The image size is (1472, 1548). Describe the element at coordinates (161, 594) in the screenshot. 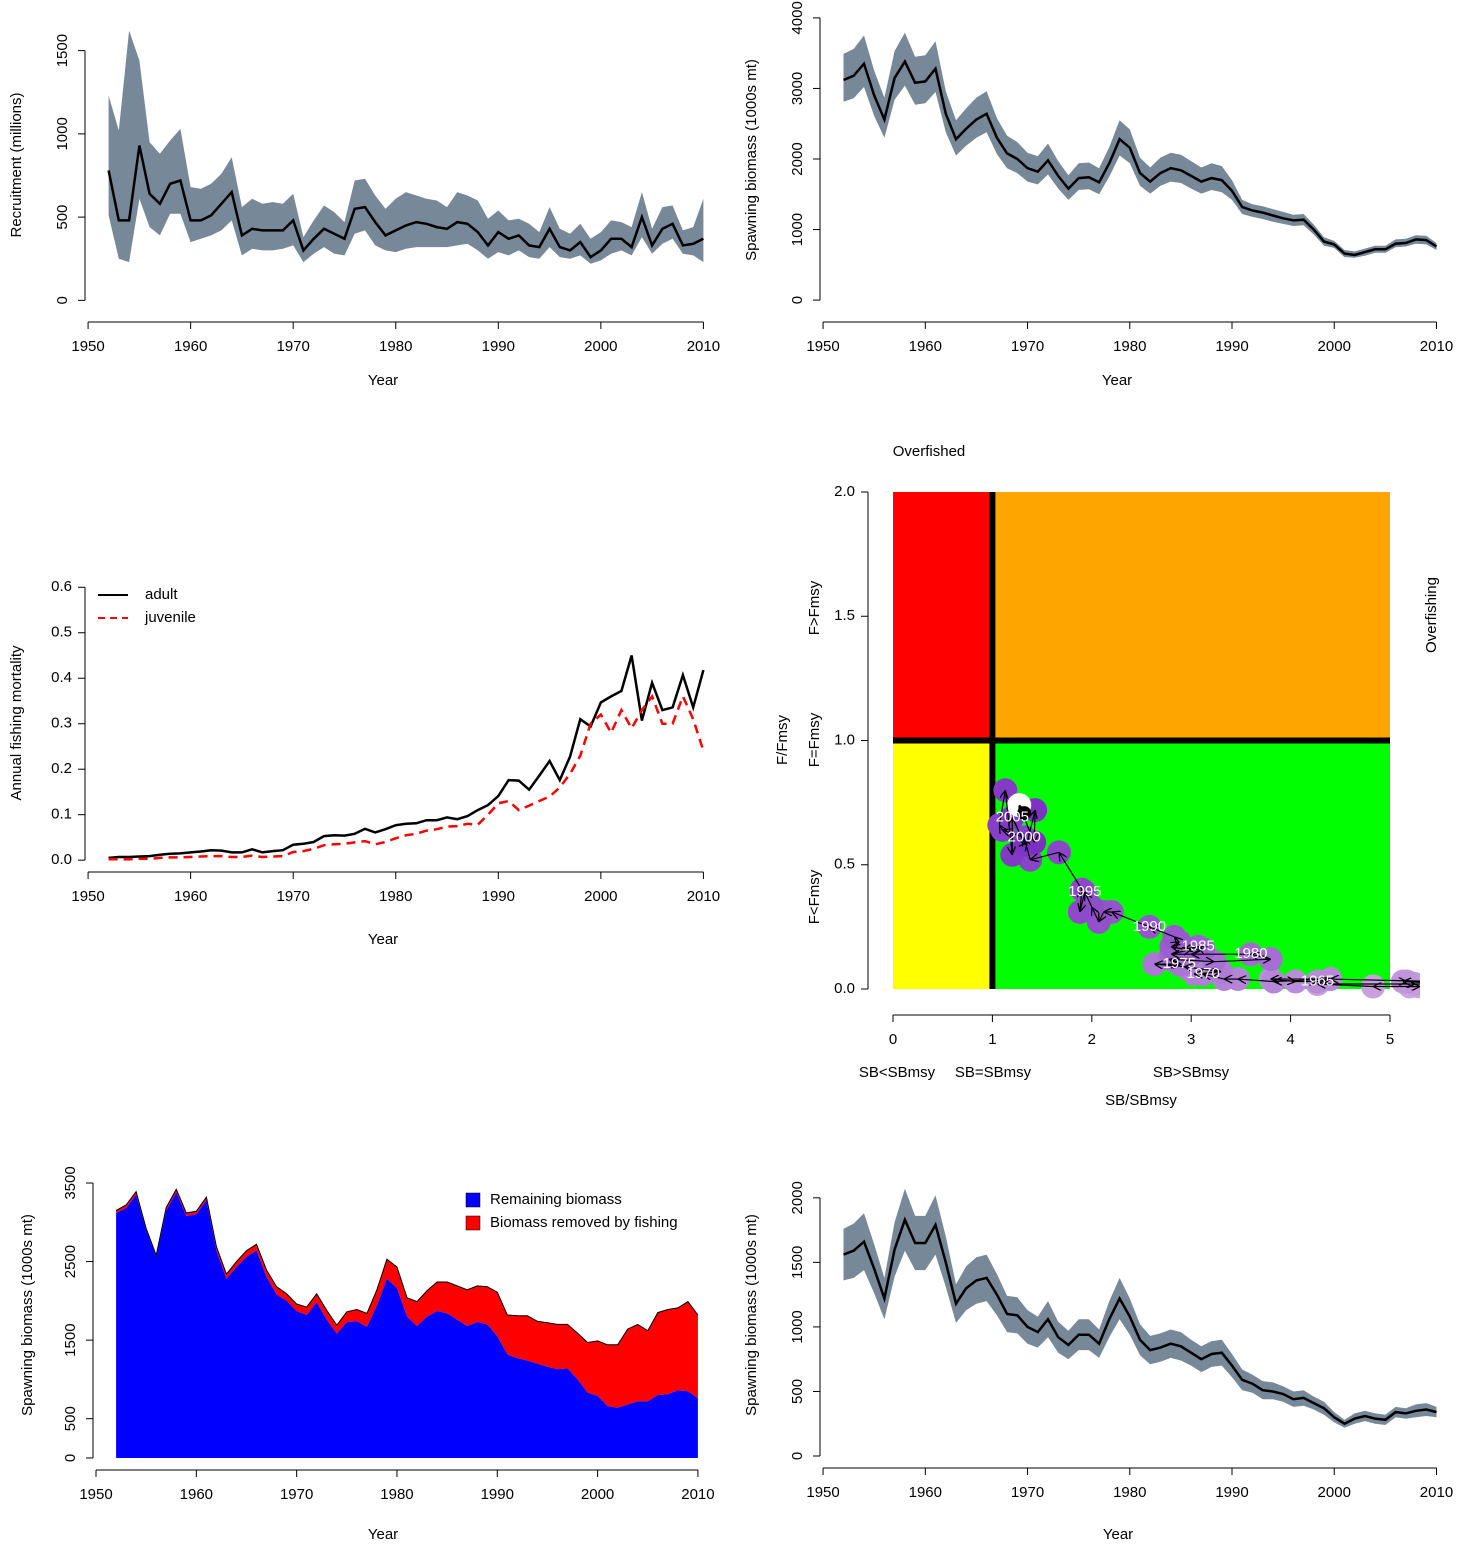

I see `legend-label: adult` at that location.